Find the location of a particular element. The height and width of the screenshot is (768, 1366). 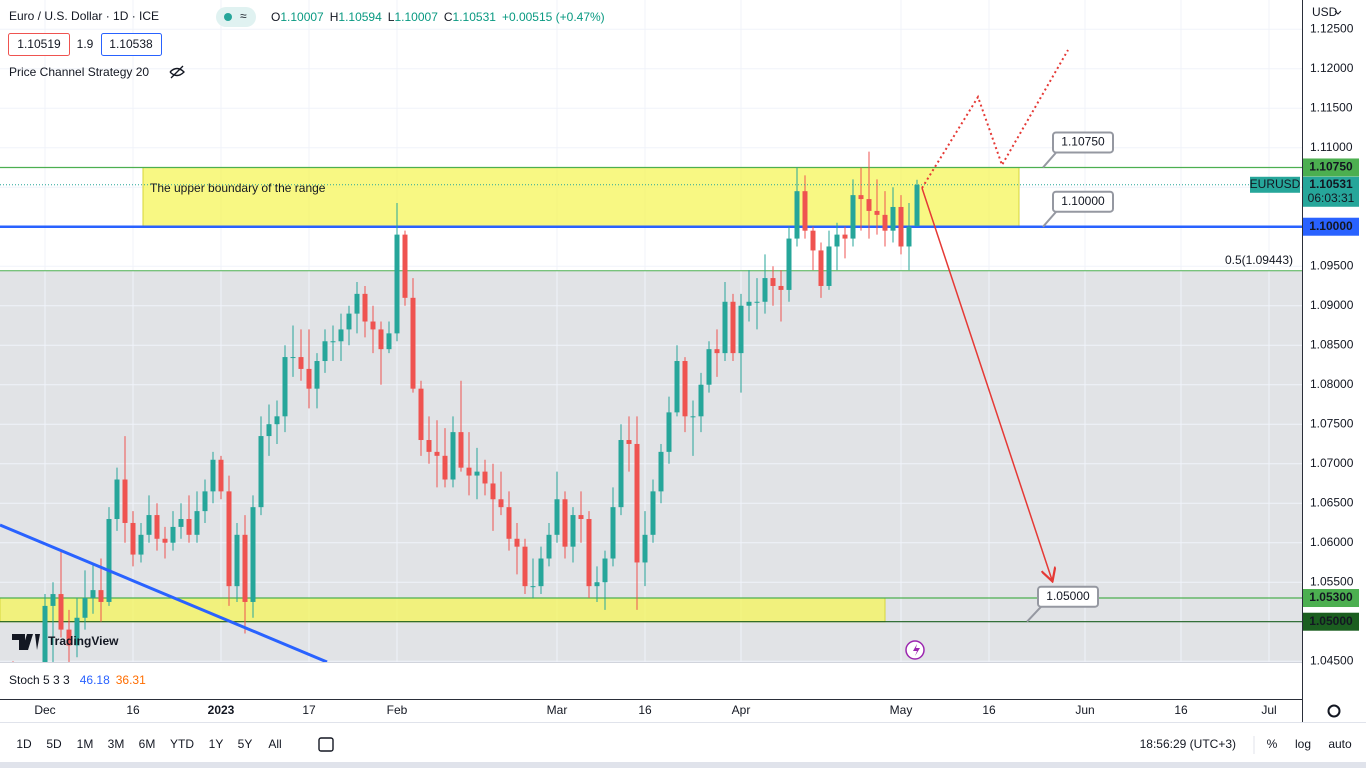

trend-line is located at coordinates (164, 592).